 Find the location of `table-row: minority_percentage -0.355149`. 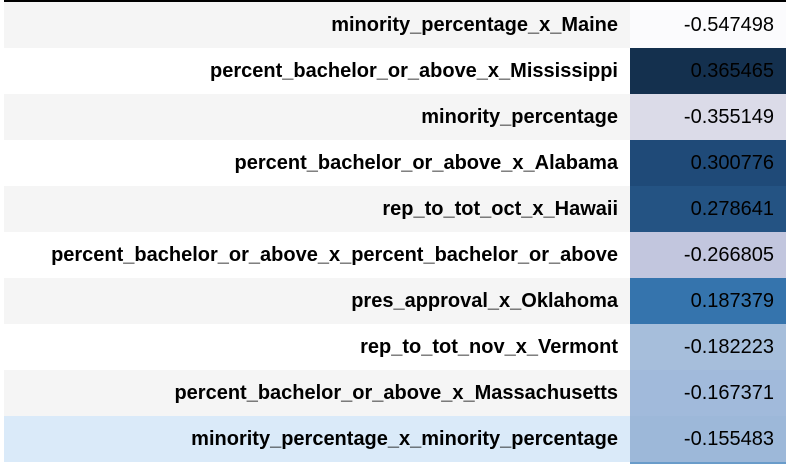

table-row: minority_percentage -0.355149 is located at coordinates (395, 117).